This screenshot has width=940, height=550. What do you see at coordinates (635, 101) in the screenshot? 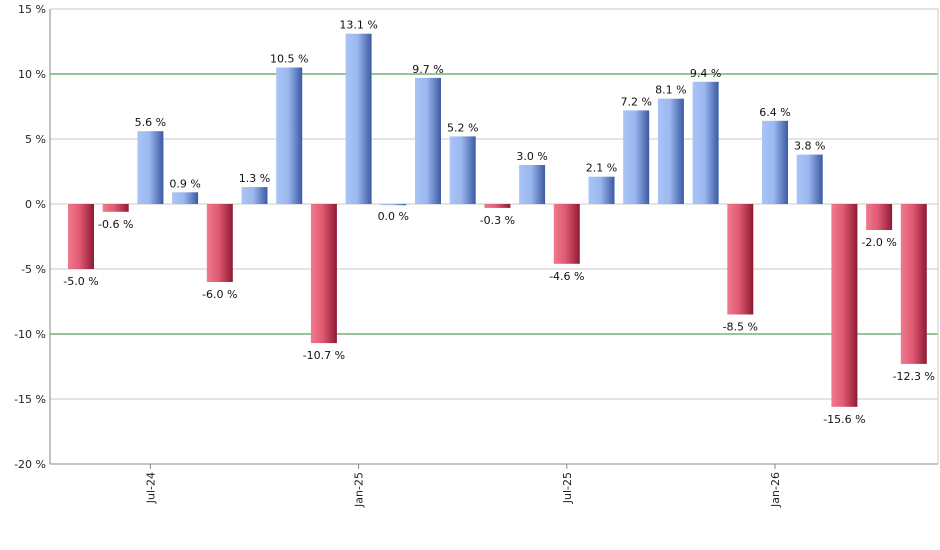
I see `data-label: 7.2 %` at bounding box center [635, 101].